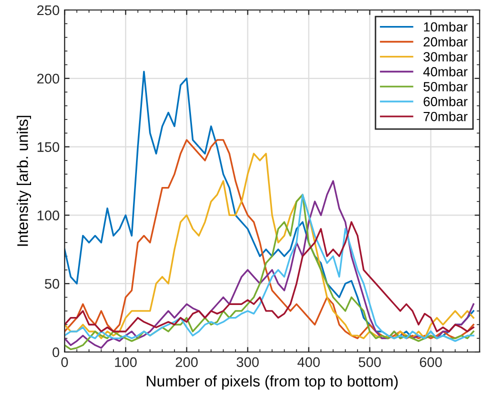  I want to click on x-tick-label: 300, so click(247, 362).